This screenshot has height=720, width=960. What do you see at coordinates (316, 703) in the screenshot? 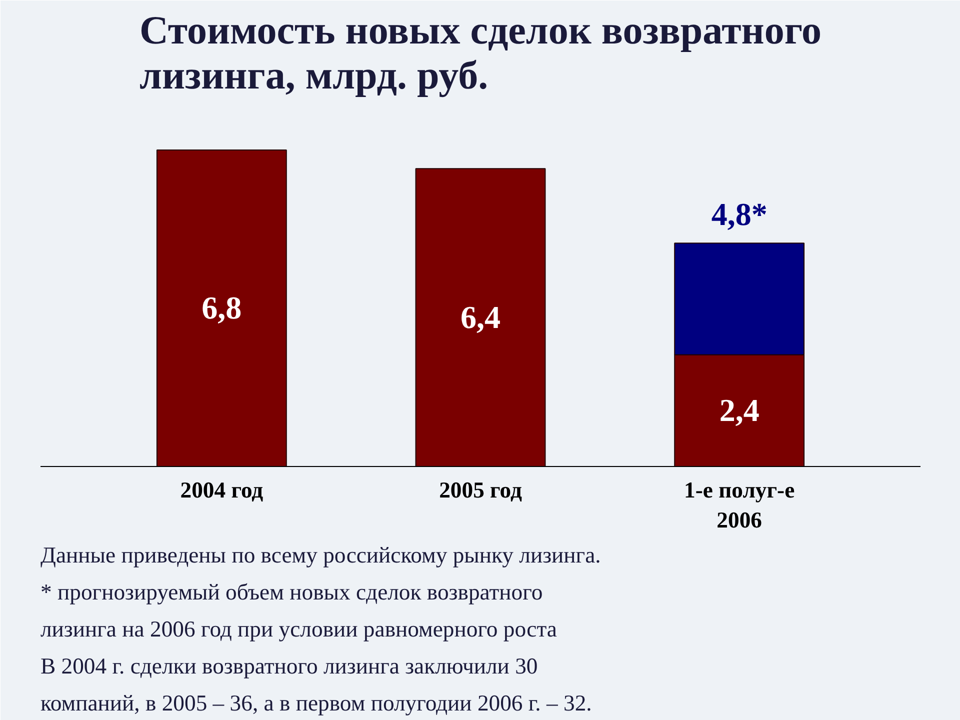
I see `text: компаний, в 2005 – 36, а в первом полугодии 2006 г. – 32.` at bounding box center [316, 703].